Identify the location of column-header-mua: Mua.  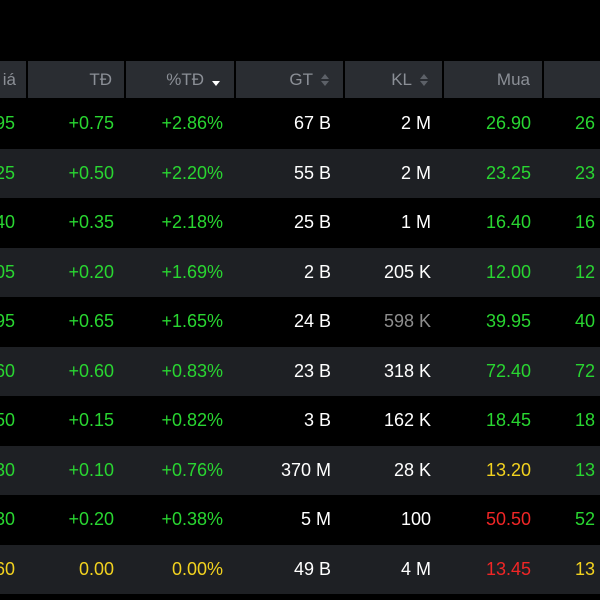
(493, 79).